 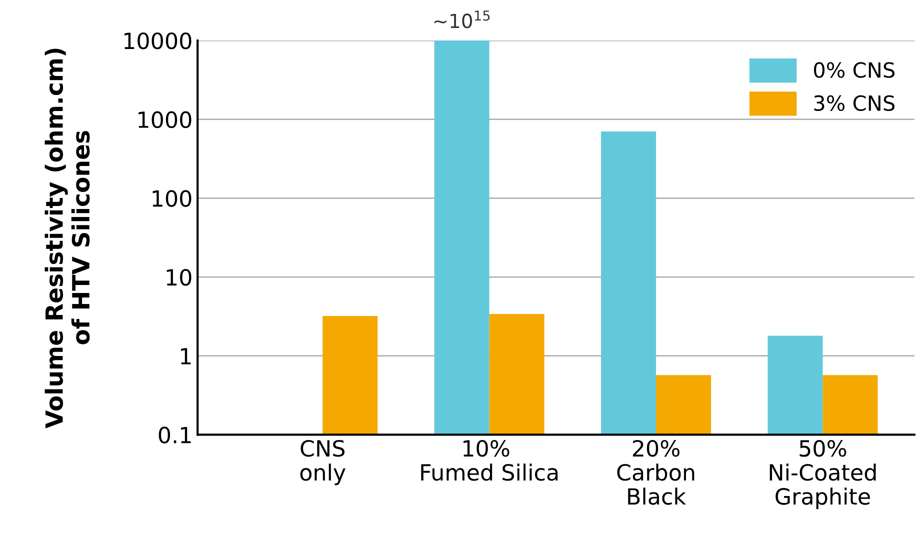 What do you see at coordinates (489, 460) in the screenshot?
I see `x-tick-label: 10% Fumed Silica` at bounding box center [489, 460].